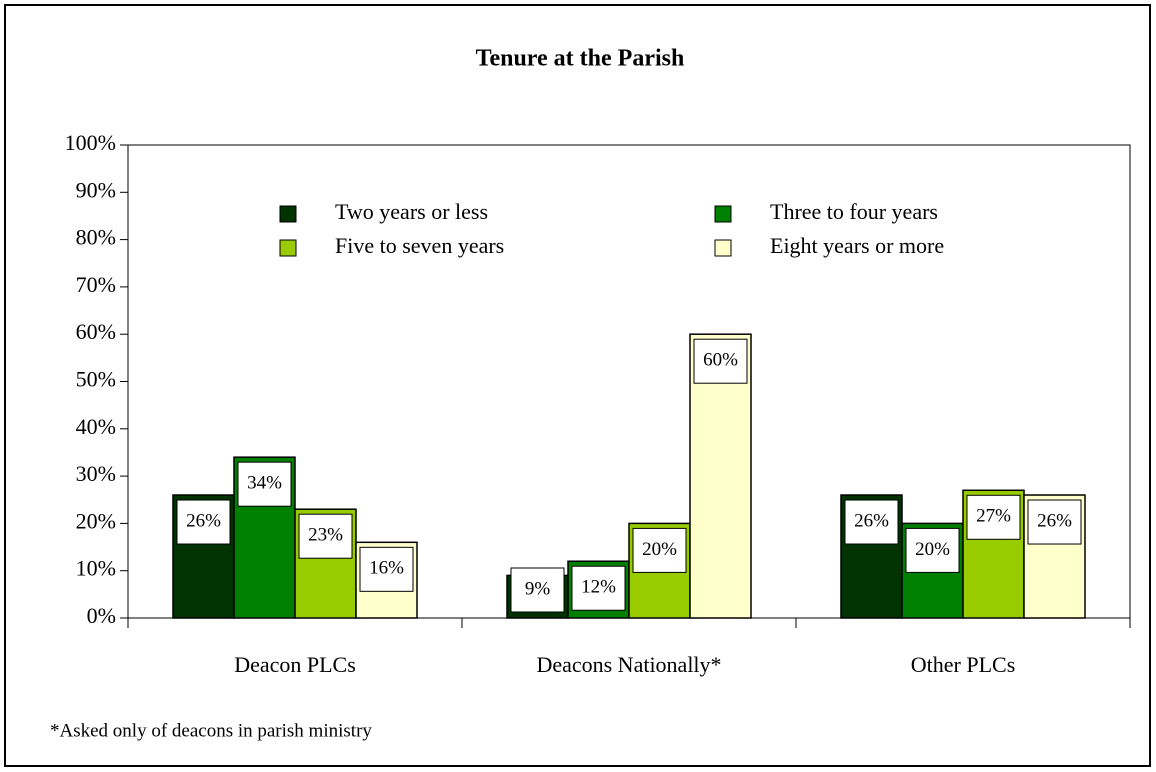  What do you see at coordinates (101, 615) in the screenshot?
I see `y-tick-label: 0%` at bounding box center [101, 615].